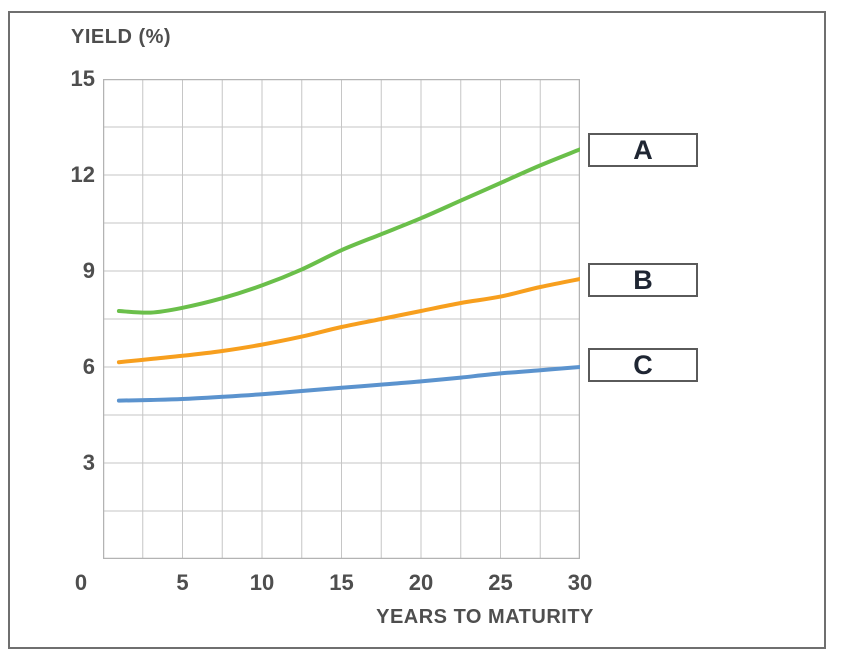 The image size is (847, 658). I want to click on legend-label-c: C, so click(643, 365).